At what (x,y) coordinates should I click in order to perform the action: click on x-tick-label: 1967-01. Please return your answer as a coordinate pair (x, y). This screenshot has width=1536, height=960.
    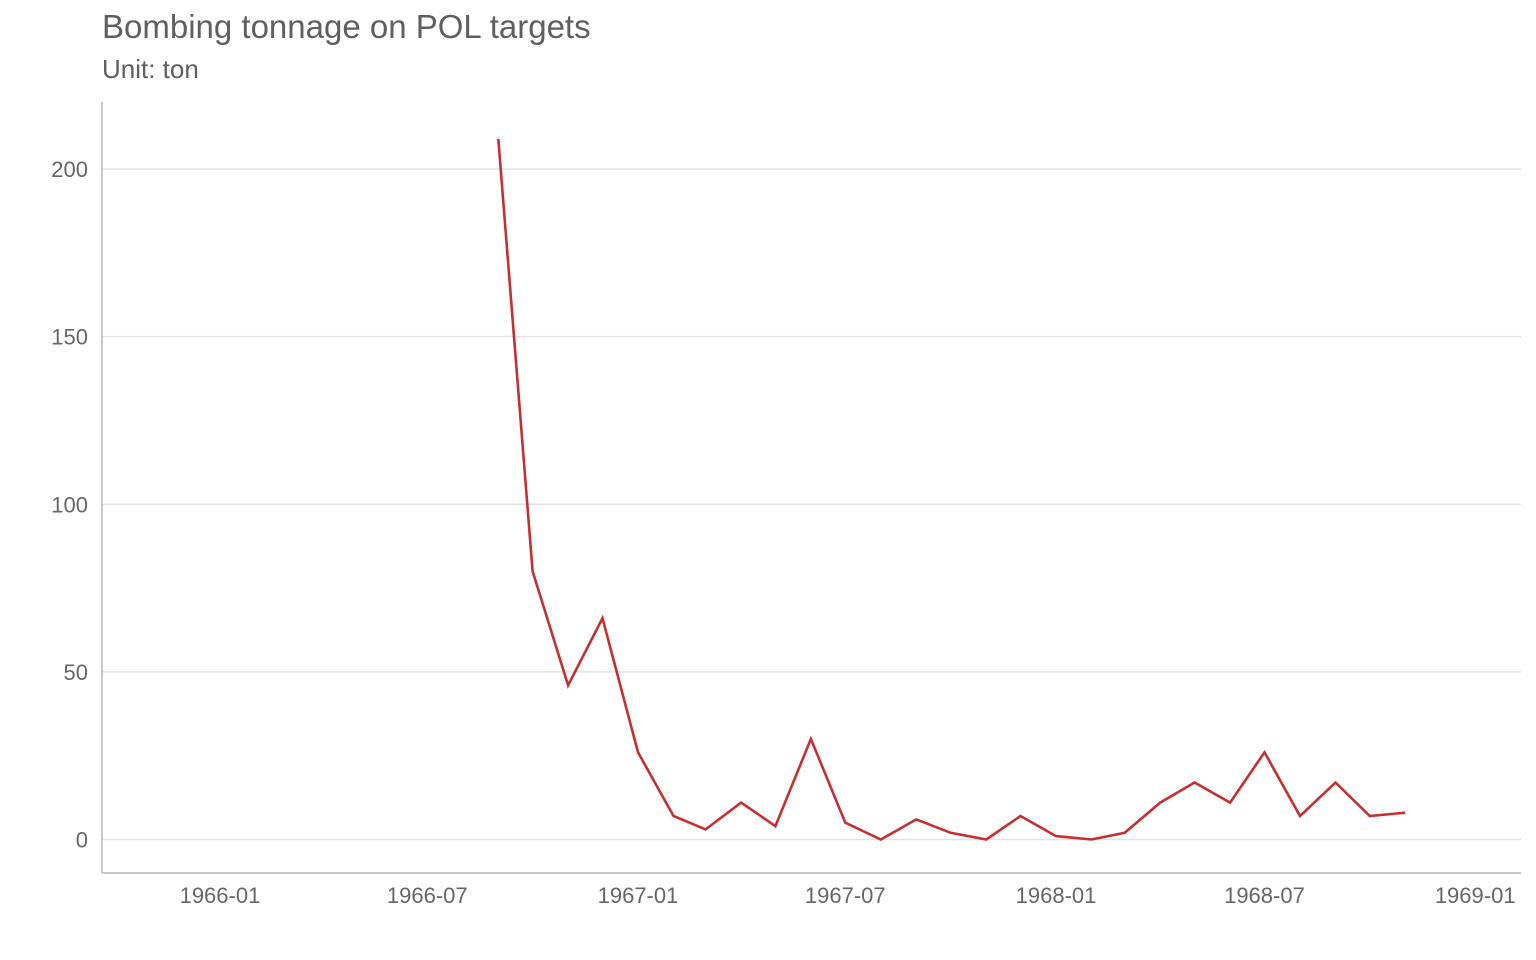
    Looking at the image, I should click on (638, 895).